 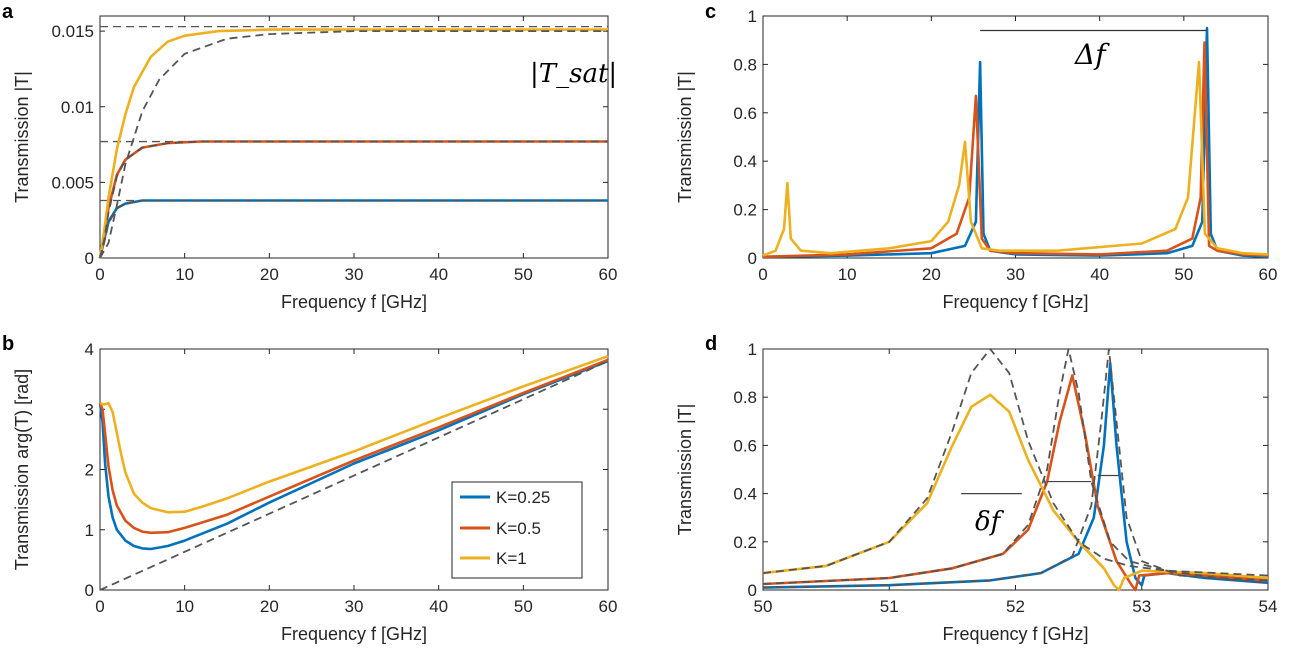 I want to click on legend-label-k05: K=0.5, so click(x=518, y=528).